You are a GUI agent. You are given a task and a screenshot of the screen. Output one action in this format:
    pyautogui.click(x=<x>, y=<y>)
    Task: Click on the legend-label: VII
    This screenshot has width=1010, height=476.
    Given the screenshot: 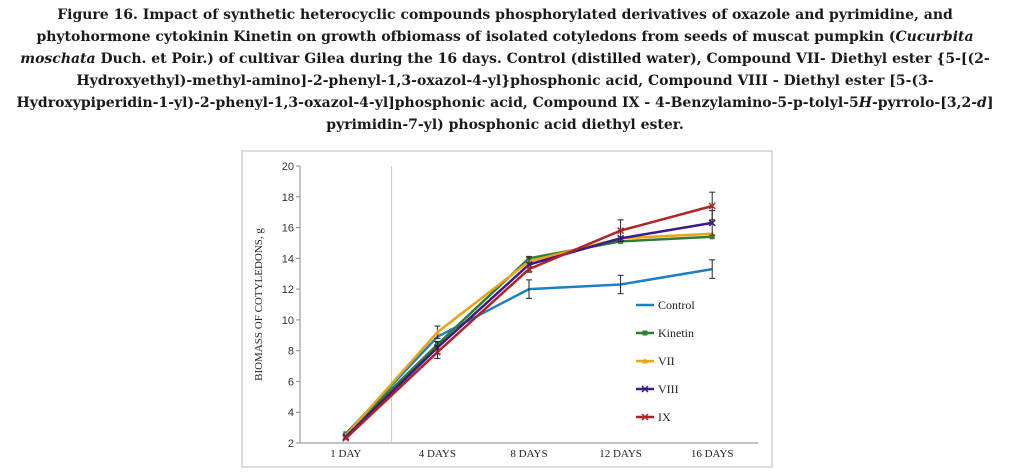 What is the action you would take?
    pyautogui.click(x=666, y=361)
    